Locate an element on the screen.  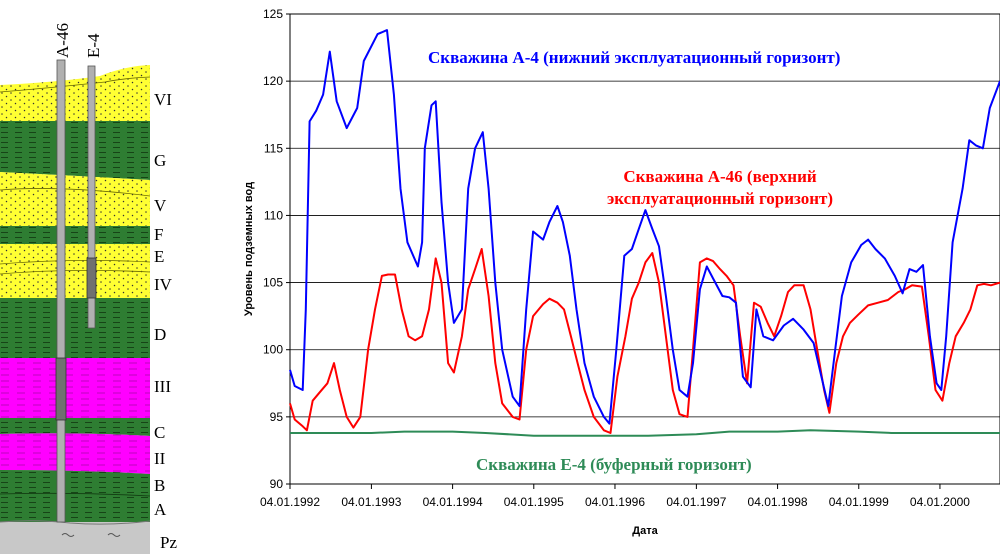
layer-VI-lens is located at coordinates (75, 84).